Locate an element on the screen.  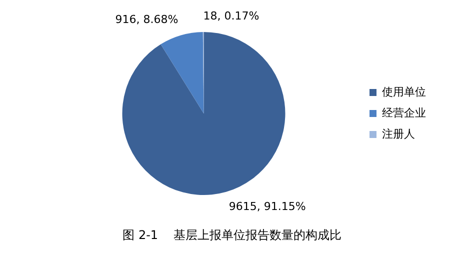
data-label: 18, 0.17% is located at coordinates (231, 15).